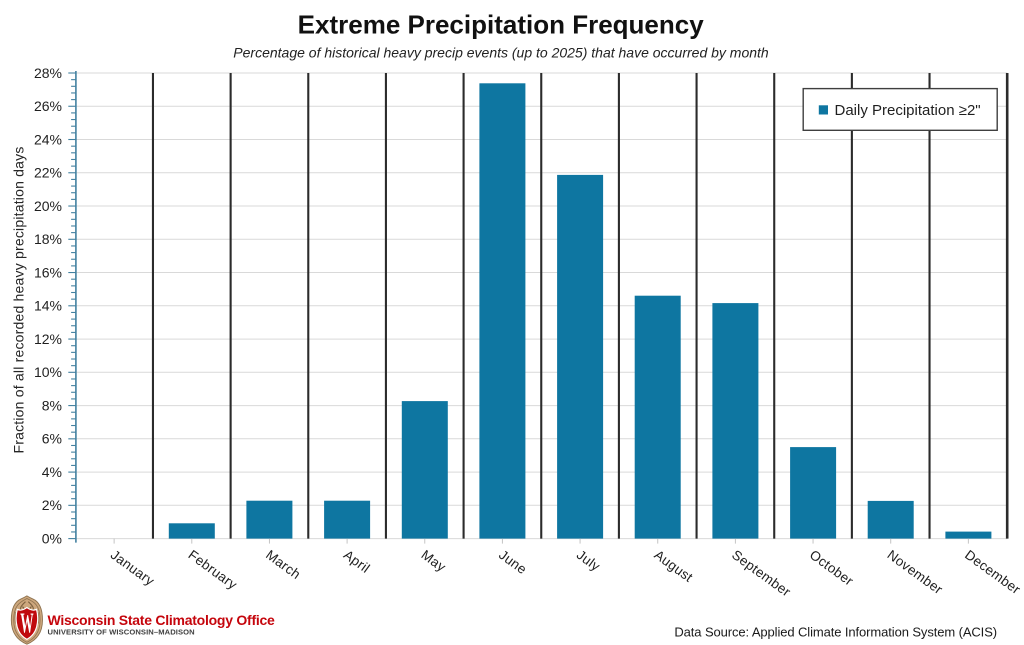  Describe the element at coordinates (48, 173) in the screenshot. I see `svg-text: 22%` at that location.